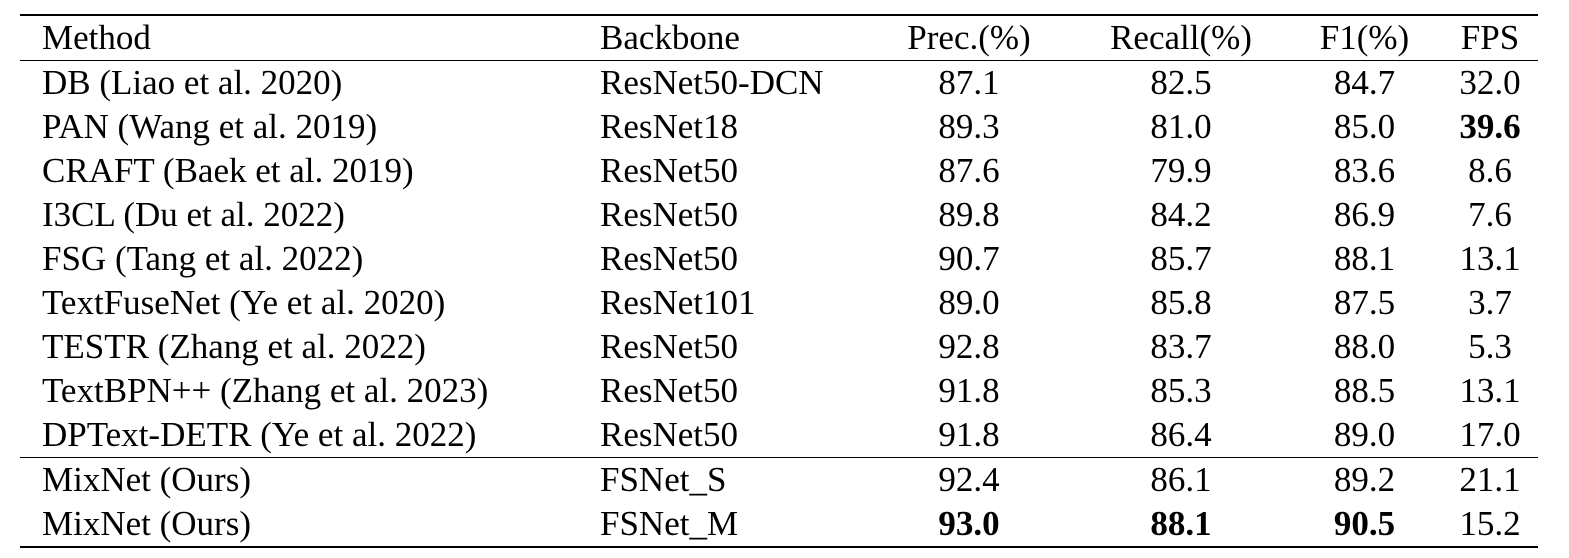 This screenshot has height=558, width=1569. What do you see at coordinates (969, 37) in the screenshot?
I see `header-precision: Prec.(%)` at bounding box center [969, 37].